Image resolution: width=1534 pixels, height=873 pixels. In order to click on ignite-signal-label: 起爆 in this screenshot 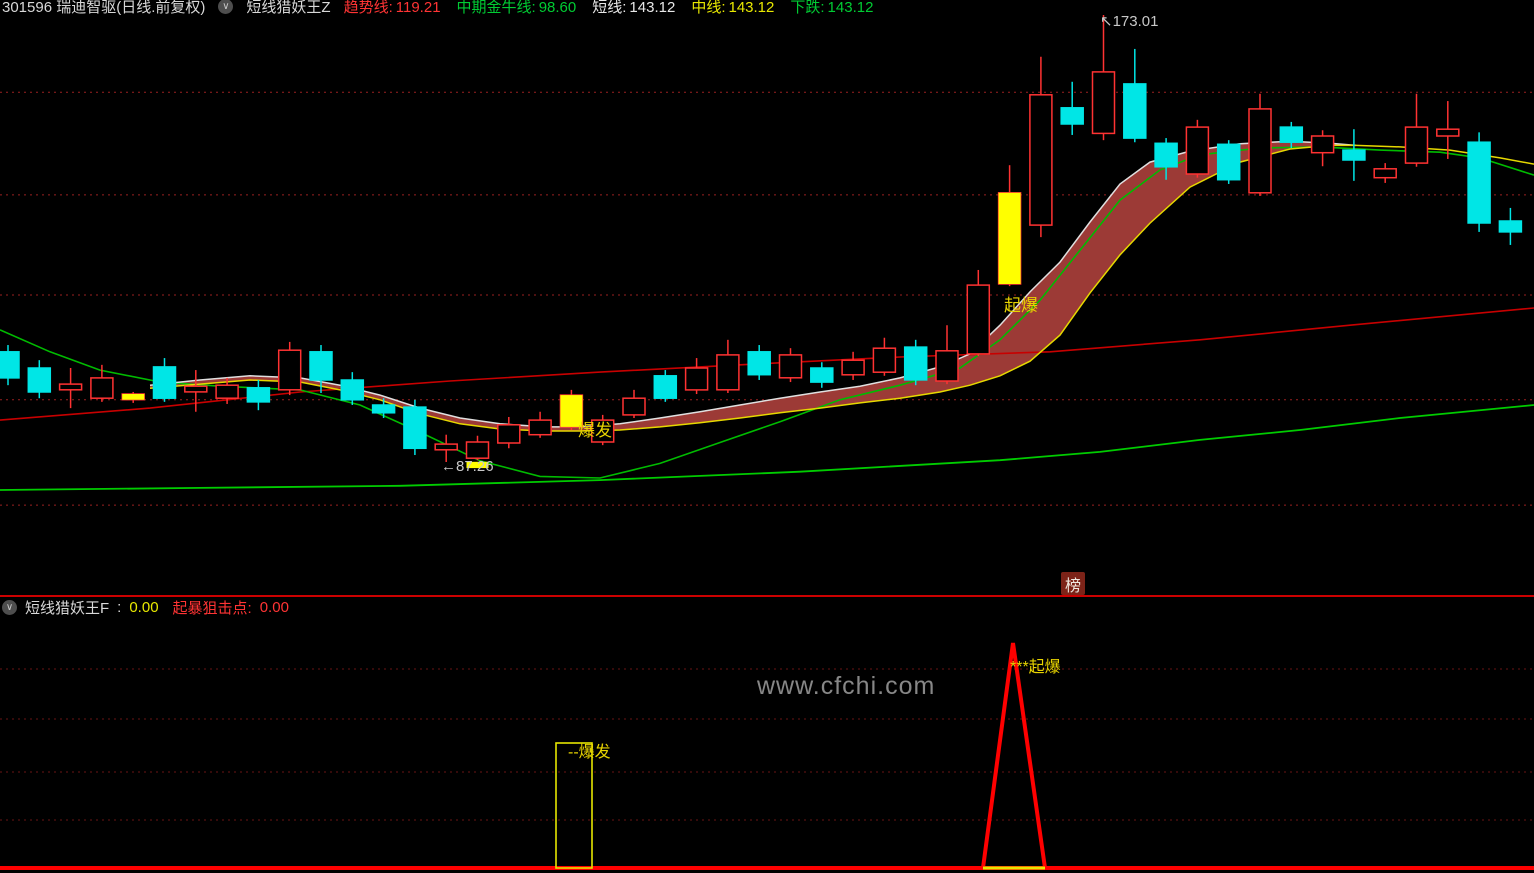, I will do `click(1021, 305)`.